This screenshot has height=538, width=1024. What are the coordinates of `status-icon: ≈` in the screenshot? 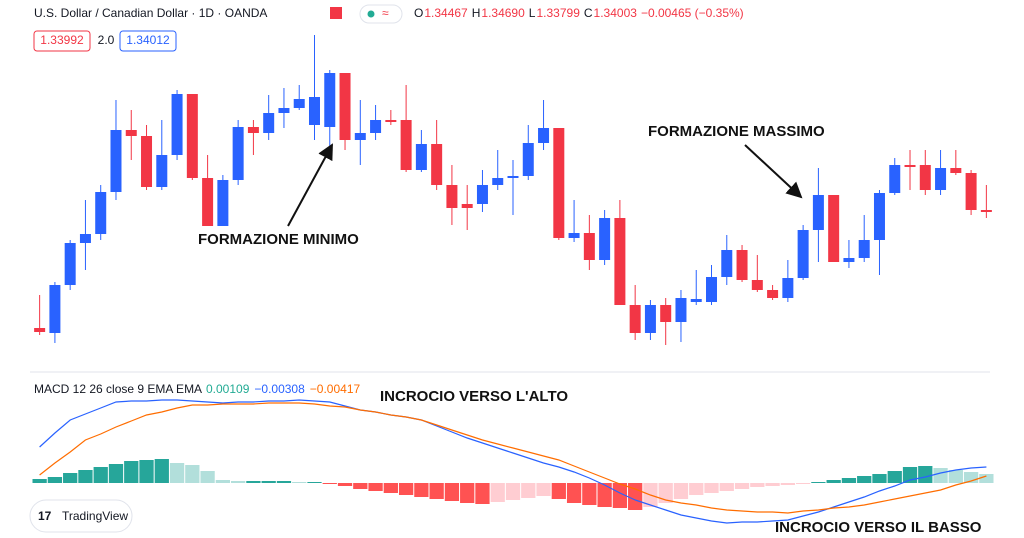 It's located at (385, 13).